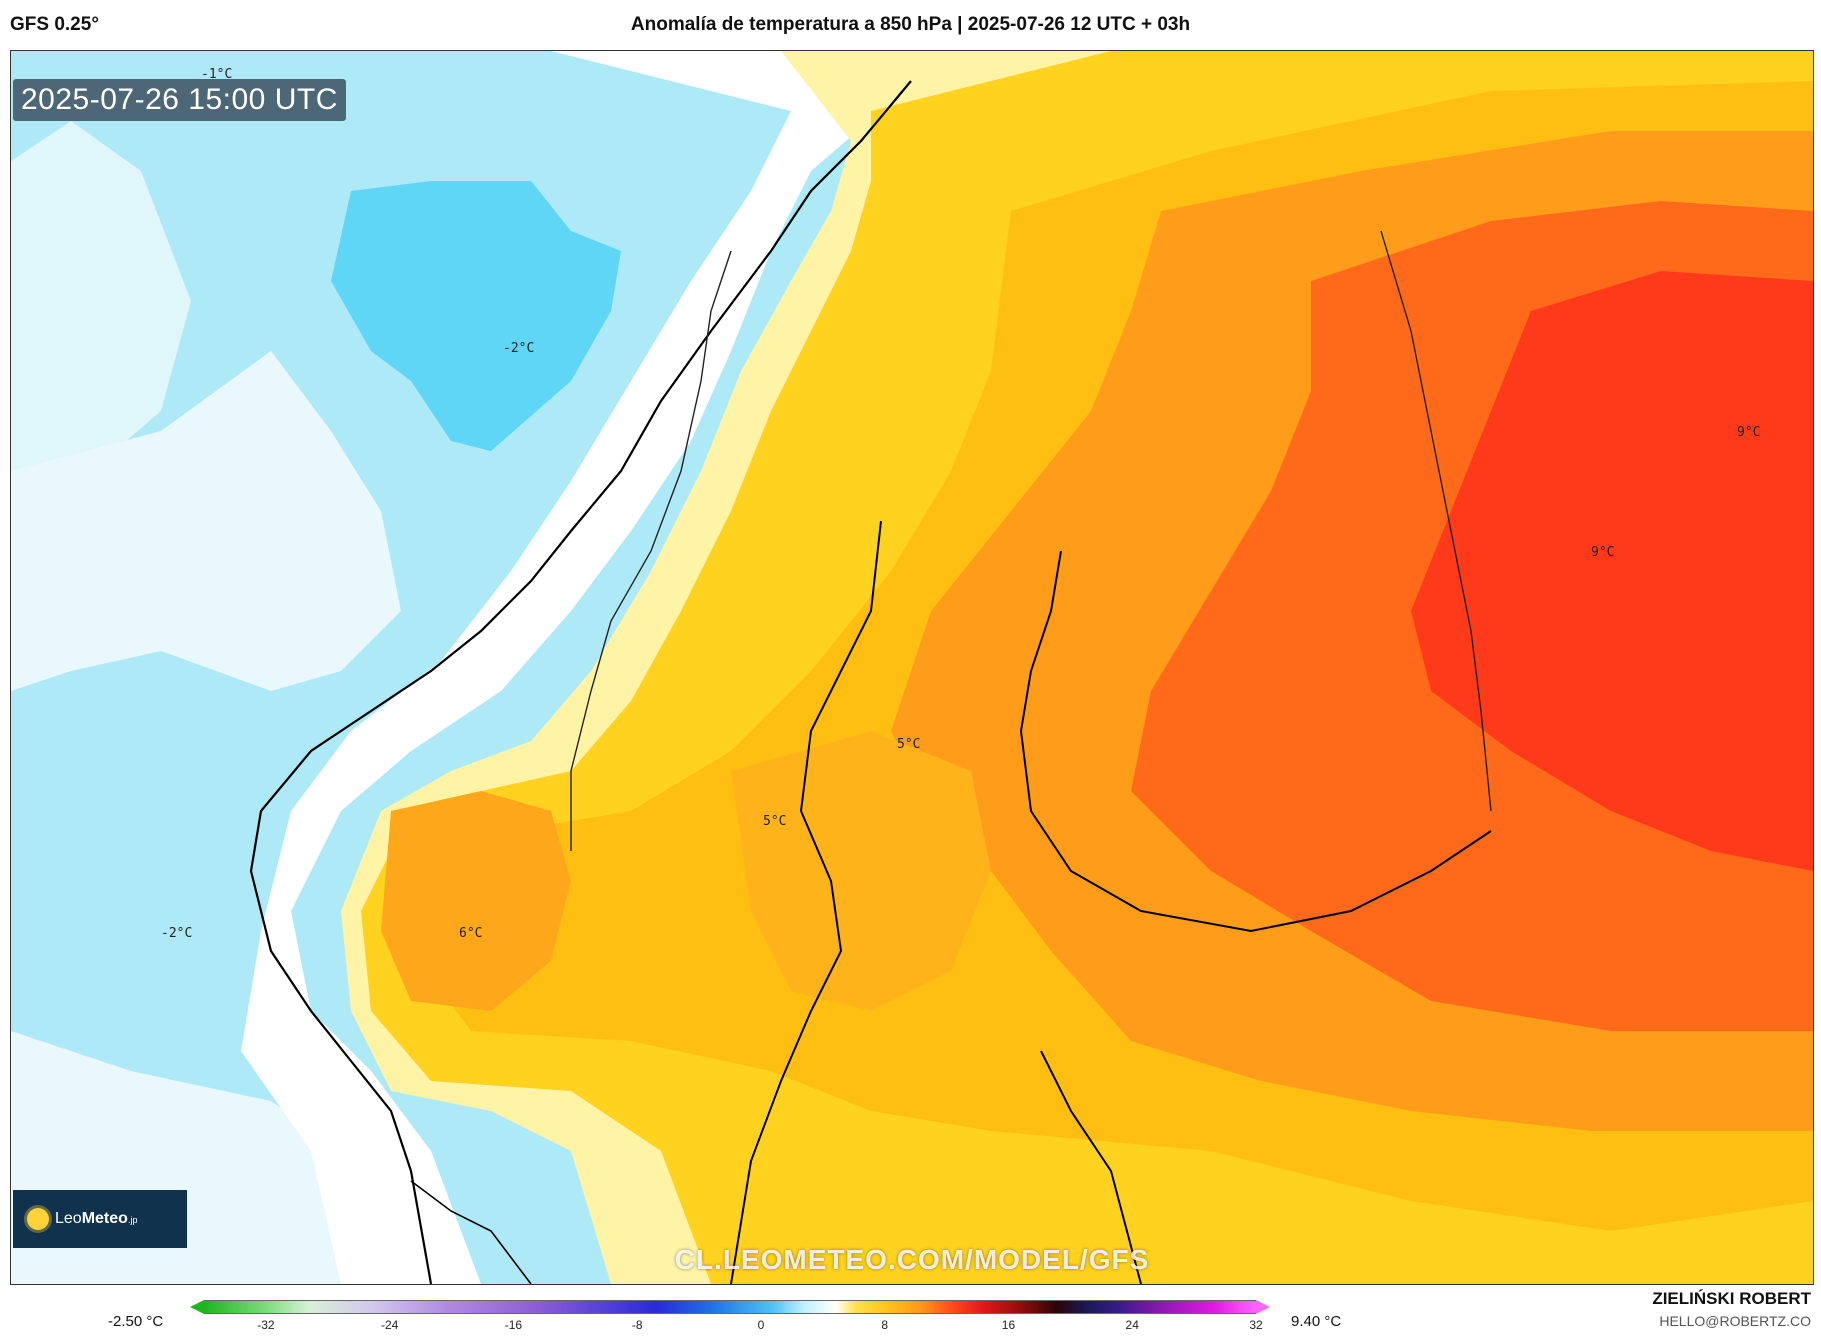  What do you see at coordinates (389, 1325) in the screenshot?
I see `colorbar-tick: -24` at bounding box center [389, 1325].